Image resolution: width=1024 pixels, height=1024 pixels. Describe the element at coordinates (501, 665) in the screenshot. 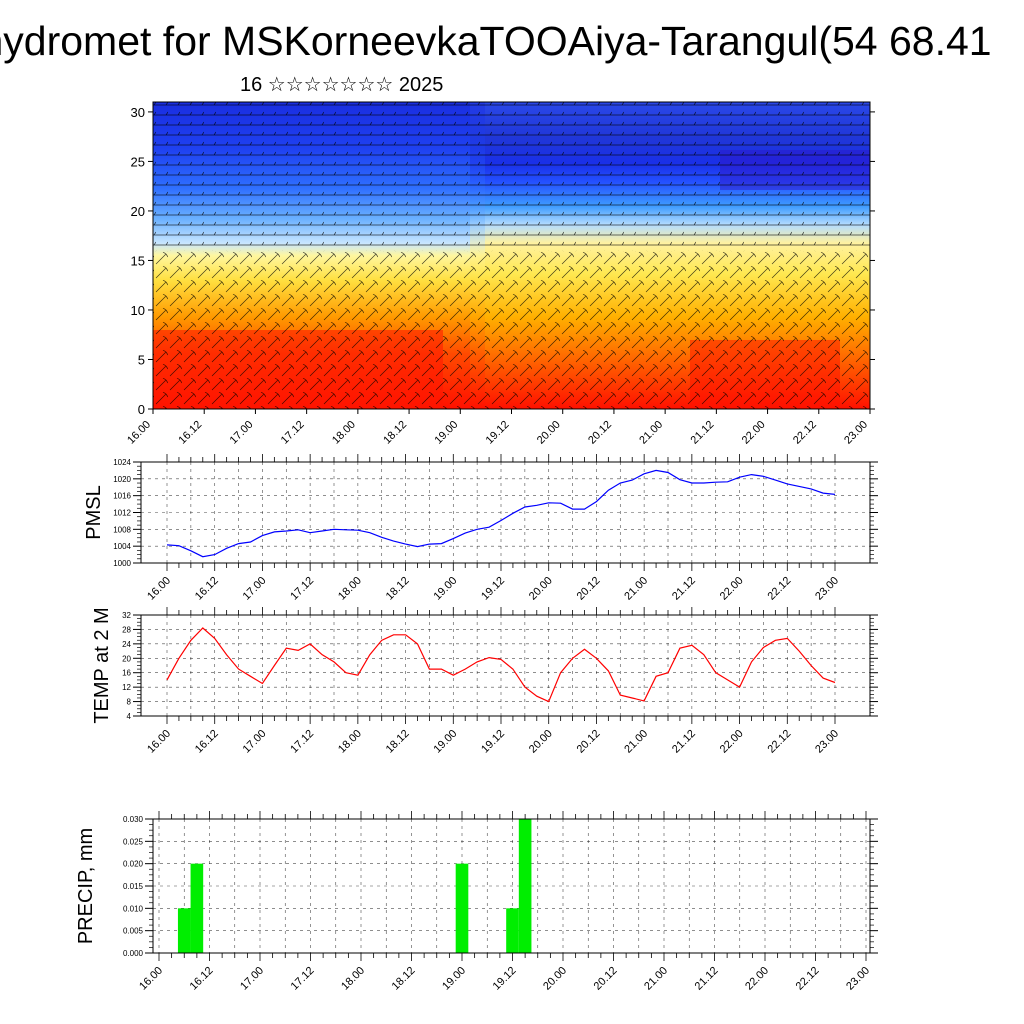

I see `temp-line` at that location.